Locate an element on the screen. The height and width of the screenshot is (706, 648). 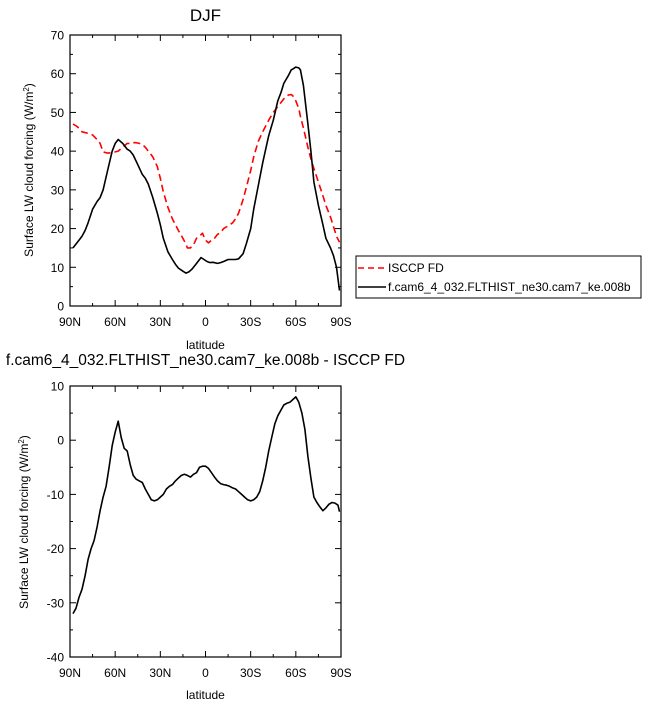
bottom-chart-x-axis-label: latitude is located at coordinates (205, 695).